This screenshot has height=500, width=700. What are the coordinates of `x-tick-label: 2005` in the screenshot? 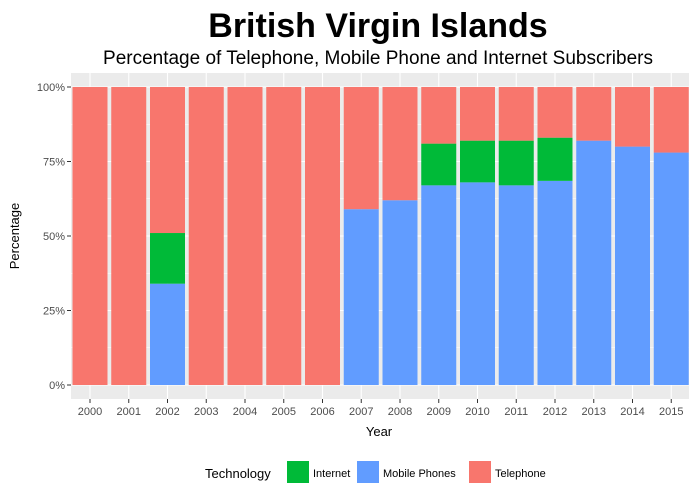 It's located at (284, 412).